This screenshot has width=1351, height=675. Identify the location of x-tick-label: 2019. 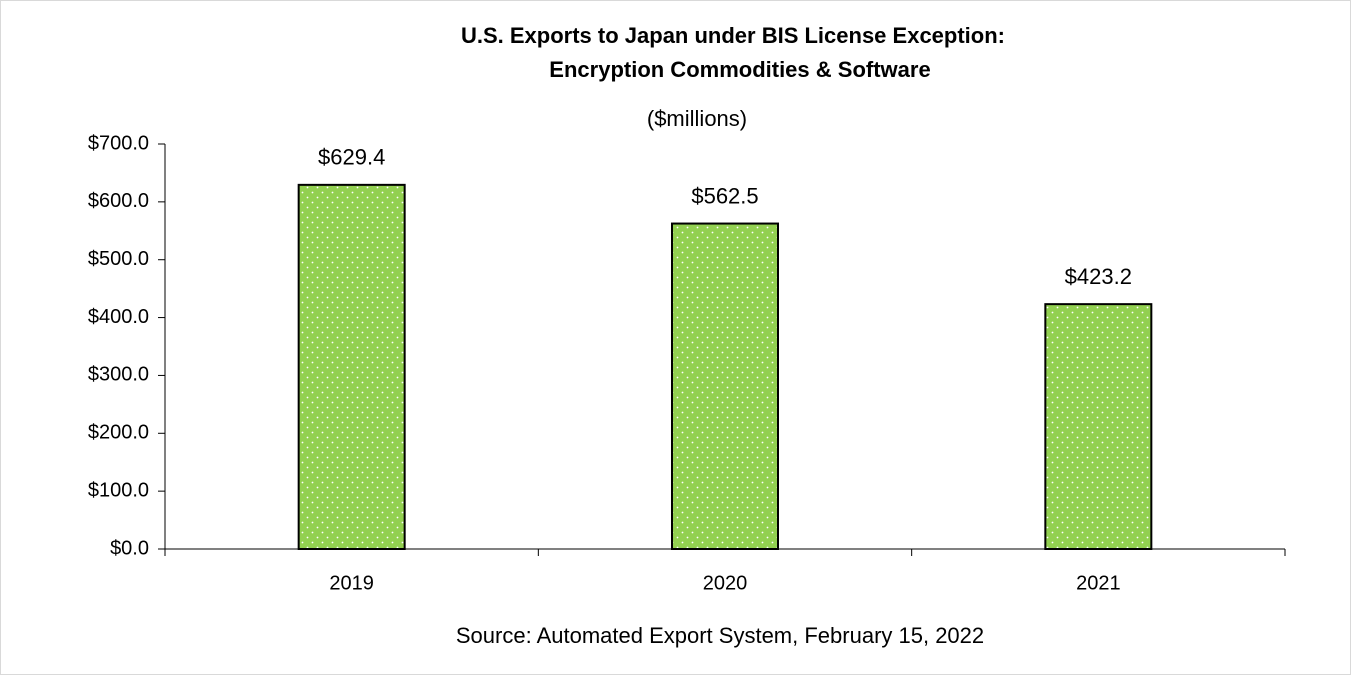
(351, 583).